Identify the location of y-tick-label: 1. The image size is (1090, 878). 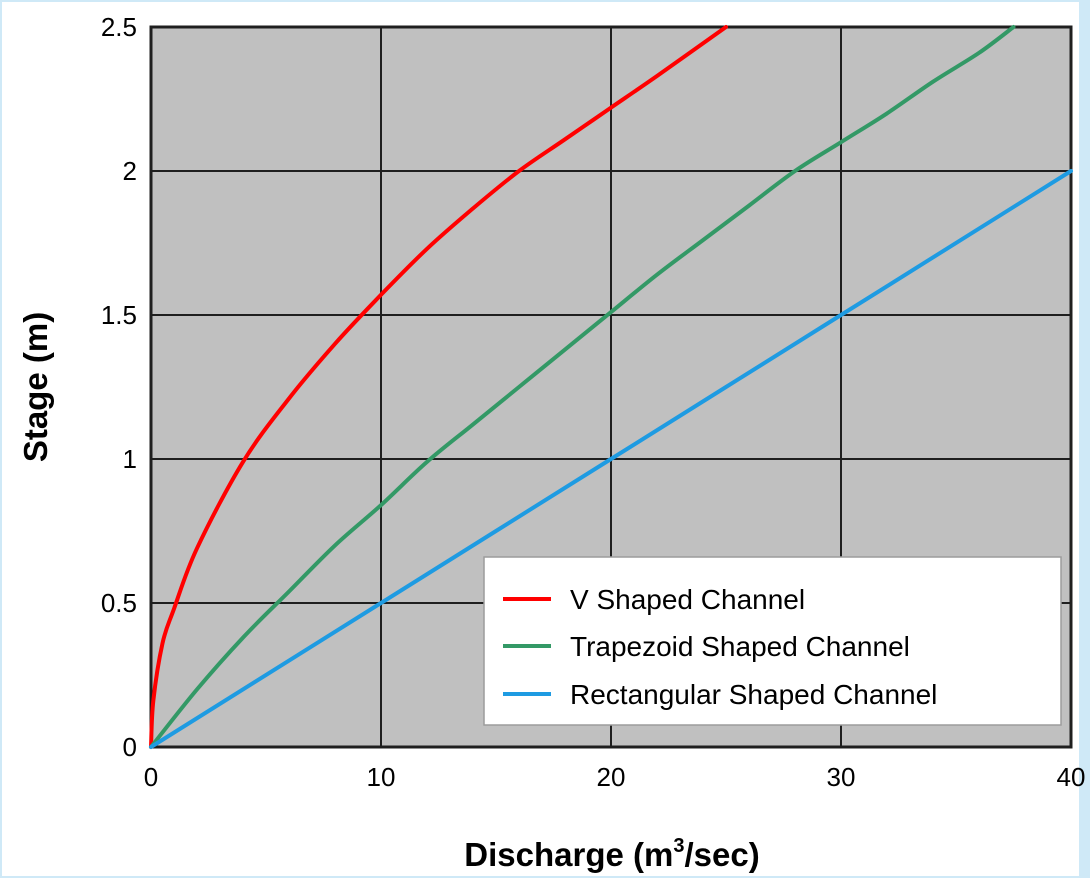
(130, 459).